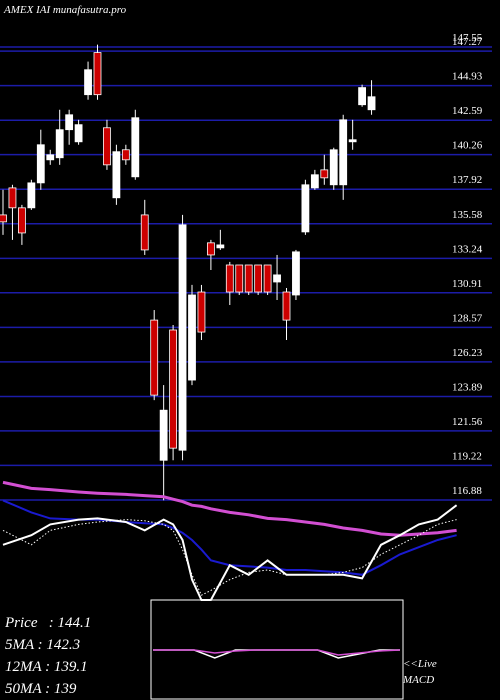 Image resolution: width=500 pixels, height=700 pixels. Describe the element at coordinates (65, 10) in the screenshot. I see `chart-title: AMEX IAI munafasutra.pro` at that location.